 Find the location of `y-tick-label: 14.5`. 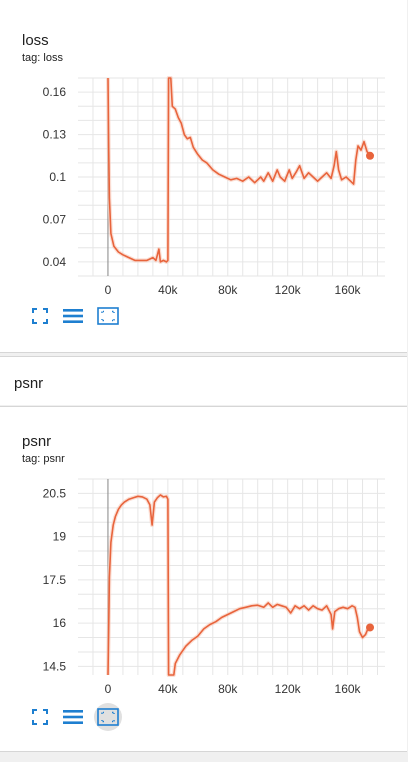

y-tick-label: 14.5 is located at coordinates (55, 666).